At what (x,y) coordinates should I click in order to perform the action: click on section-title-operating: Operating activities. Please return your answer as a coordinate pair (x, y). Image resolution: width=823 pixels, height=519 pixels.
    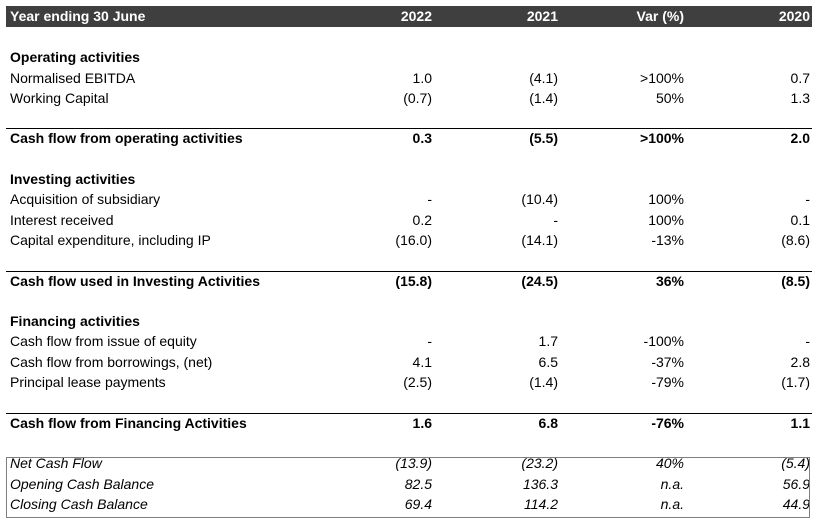
    Looking at the image, I should click on (409, 57).